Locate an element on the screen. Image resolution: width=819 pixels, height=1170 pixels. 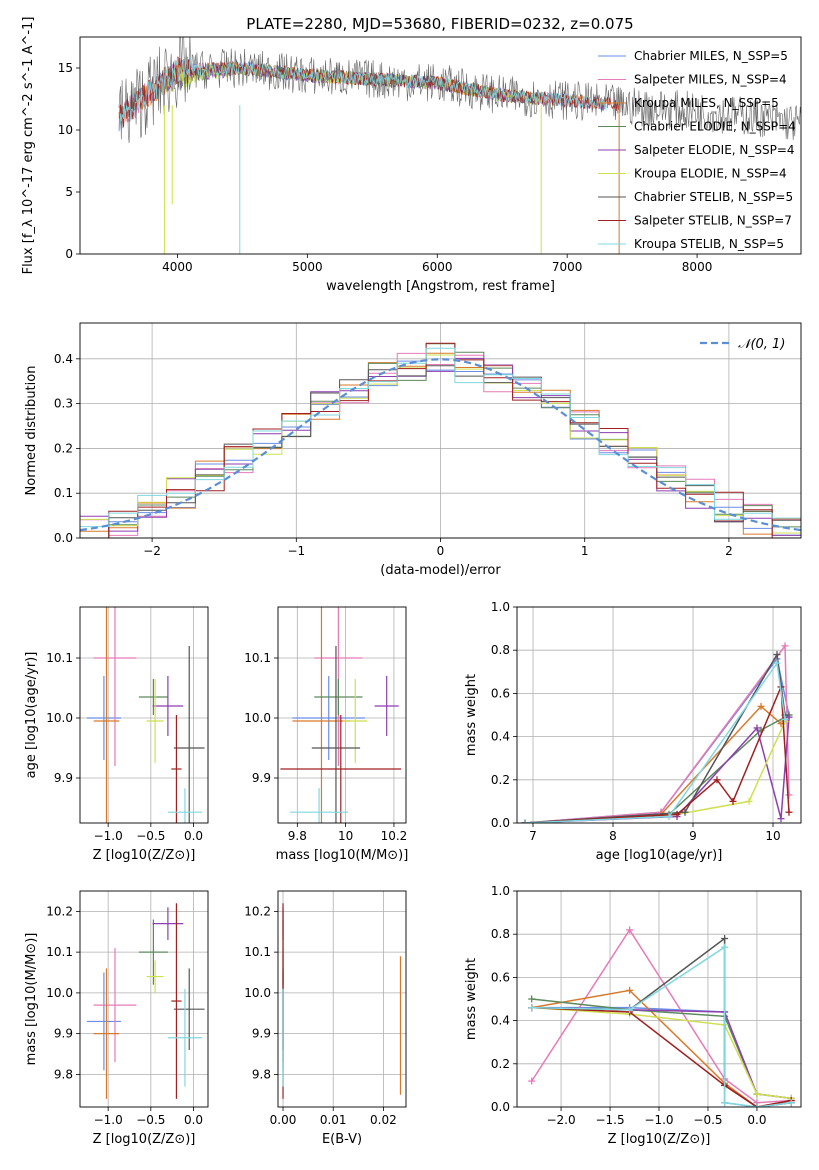
x-axis-label: E(B-V) is located at coordinates (342, 1139).